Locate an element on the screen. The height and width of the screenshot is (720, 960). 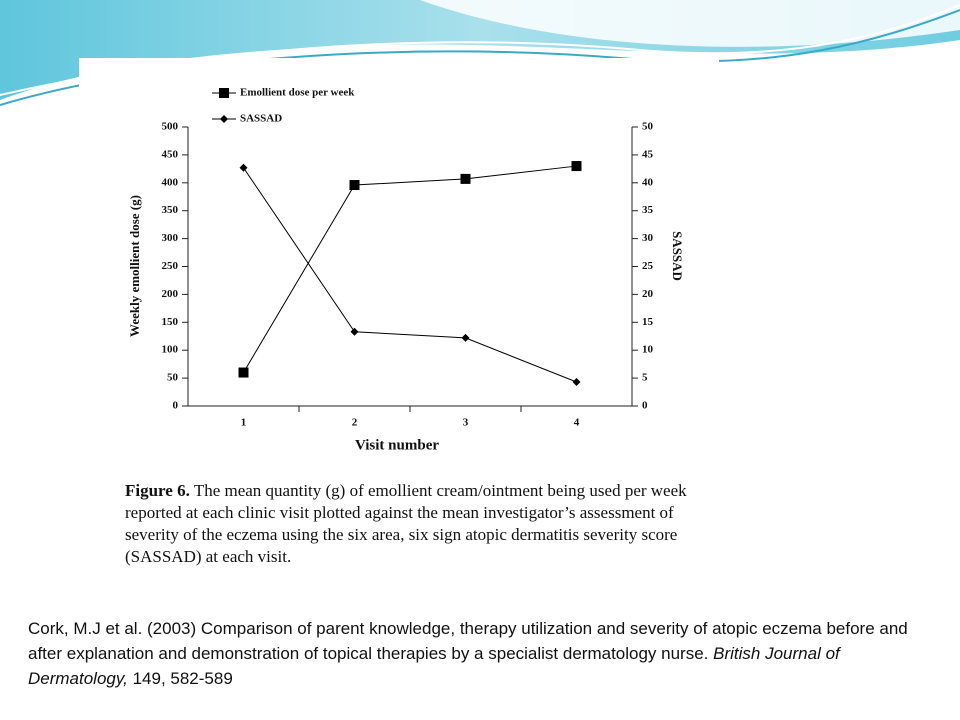
y-axis-label: Weekly emollient dose (g) is located at coordinates (134, 266).